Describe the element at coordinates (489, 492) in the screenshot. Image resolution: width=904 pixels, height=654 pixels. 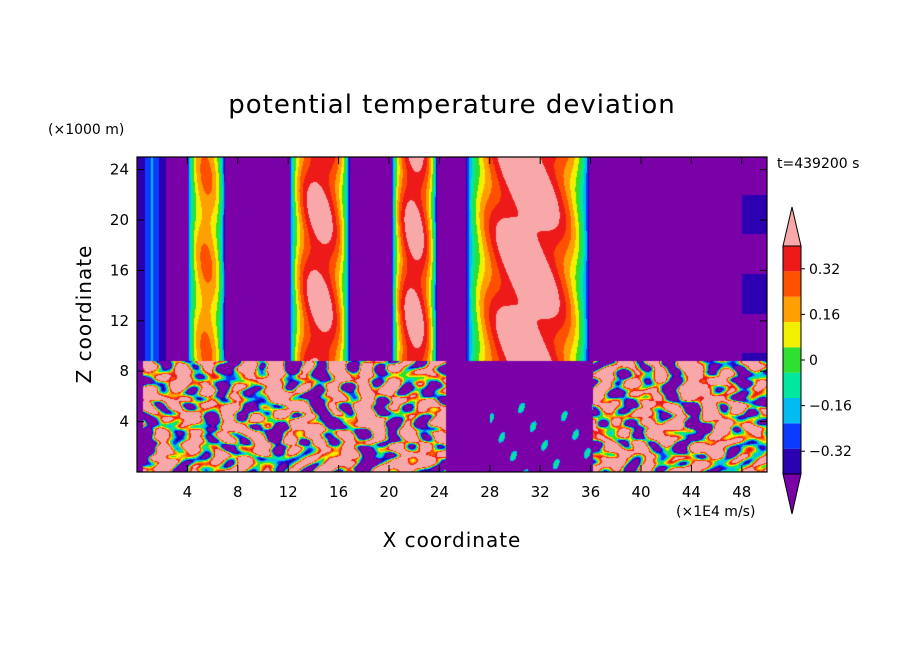
I see `x-tick-label: 28` at that location.